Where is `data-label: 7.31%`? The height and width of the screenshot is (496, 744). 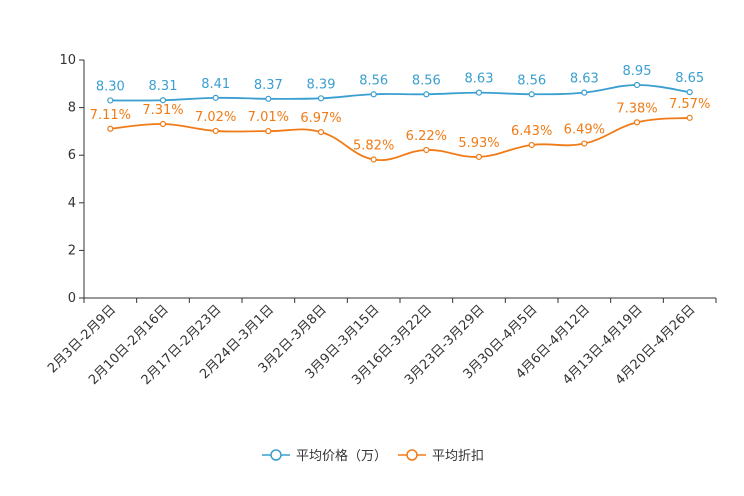
data-label: 7.31% is located at coordinates (162, 110).